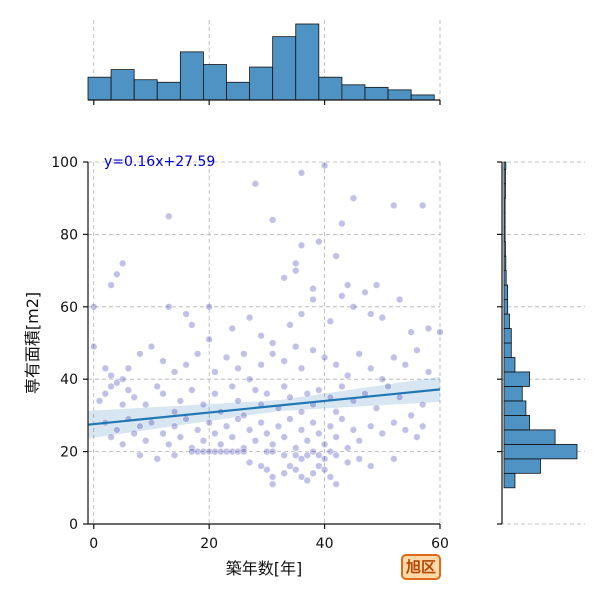 The image size is (600, 600). Describe the element at coordinates (159, 162) in the screenshot. I see `regression-equation: y=0.16x+27.59` at that location.